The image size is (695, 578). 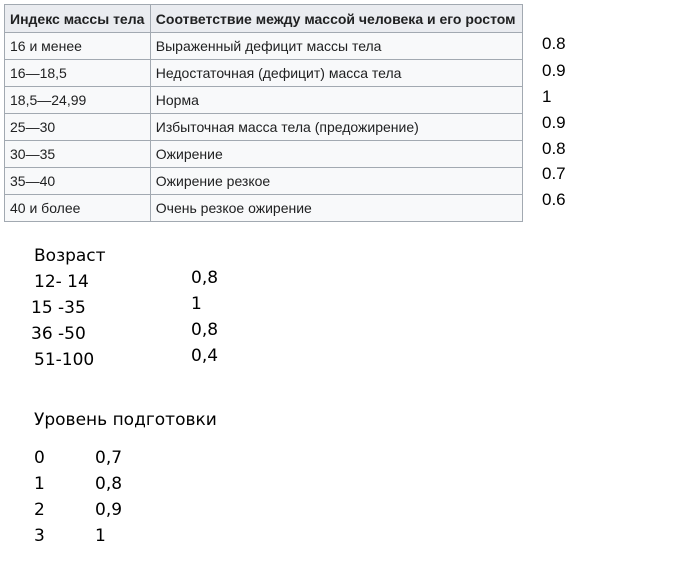 What do you see at coordinates (336, 127) in the screenshot?
I see `bmi-description-cell: Избыточная масса тела (предожирение)` at bounding box center [336, 127].